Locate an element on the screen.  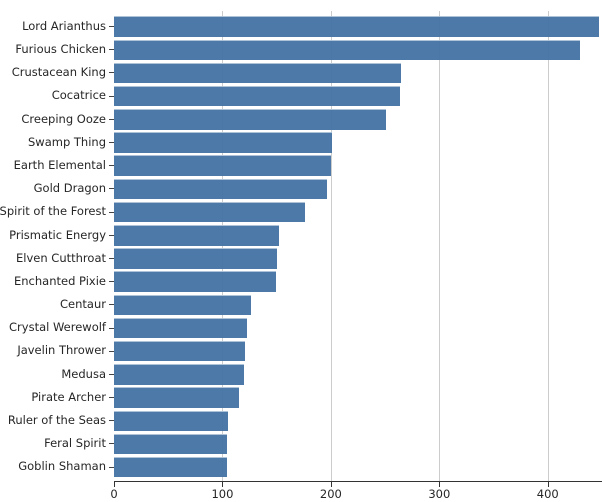
y-axis-row: Prismatic Energy is located at coordinates (57, 235).